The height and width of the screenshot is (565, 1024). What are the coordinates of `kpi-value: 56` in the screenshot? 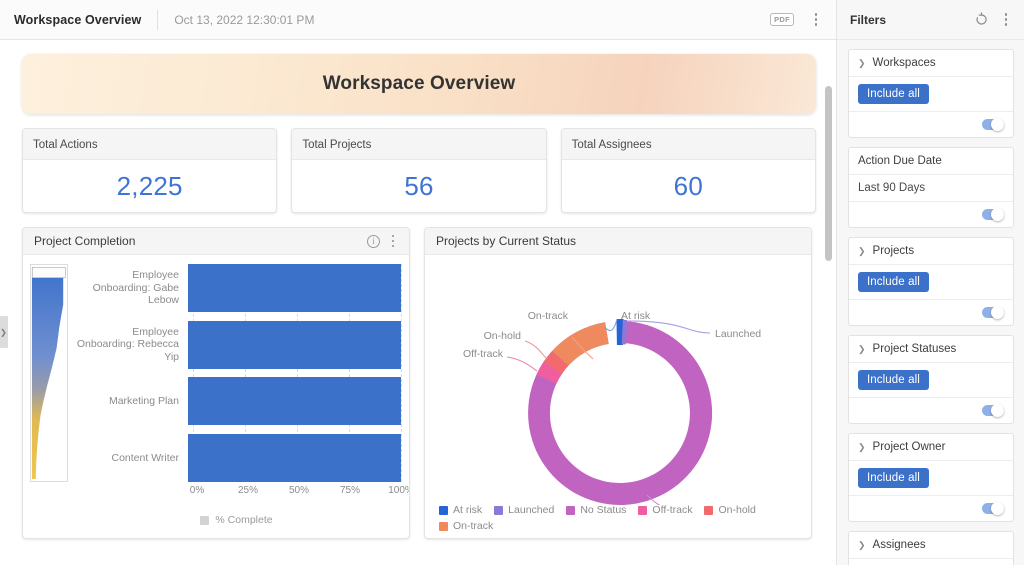 It's located at (419, 185).